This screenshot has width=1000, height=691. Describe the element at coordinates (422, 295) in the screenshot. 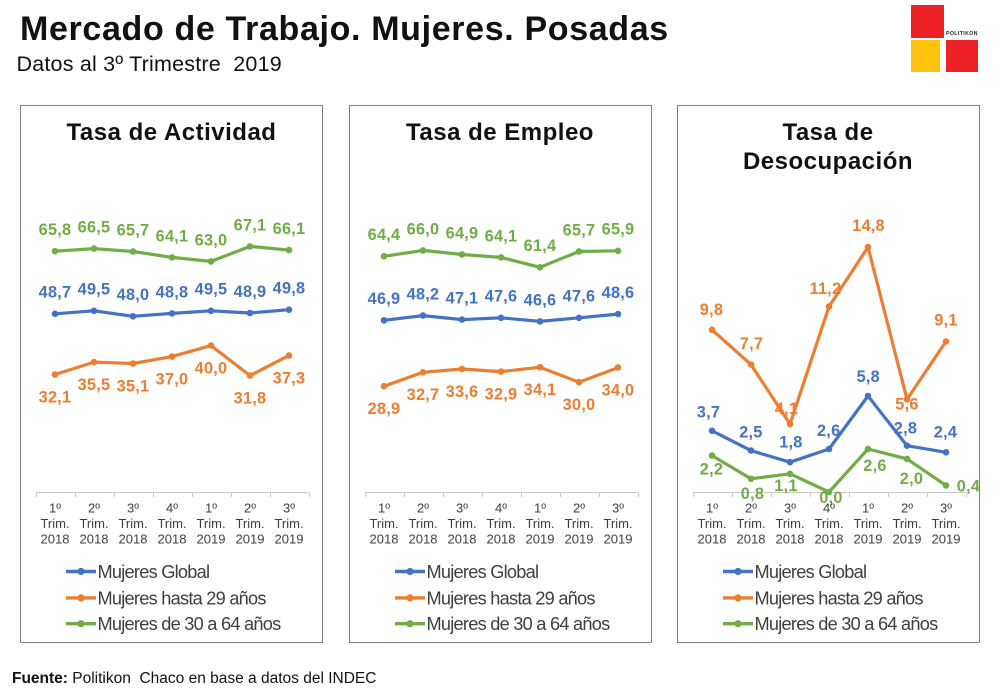

I see `svg-text: 48,2` at that location.